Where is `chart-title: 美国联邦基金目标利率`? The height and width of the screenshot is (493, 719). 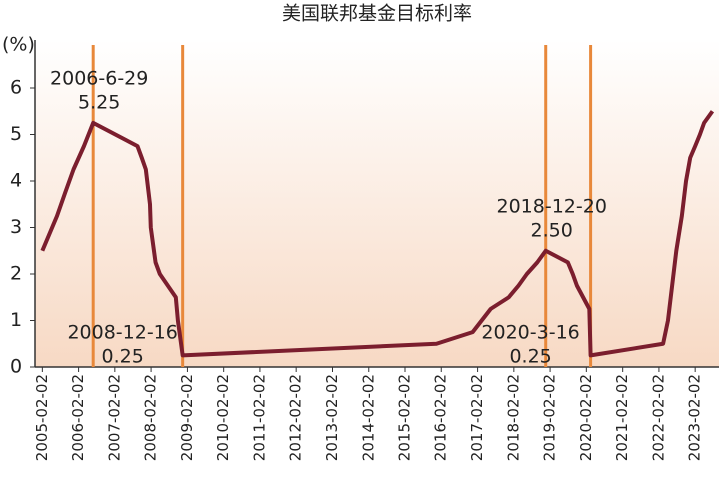 chart-title: 美国联邦基金目标利率 is located at coordinates (377, 14).